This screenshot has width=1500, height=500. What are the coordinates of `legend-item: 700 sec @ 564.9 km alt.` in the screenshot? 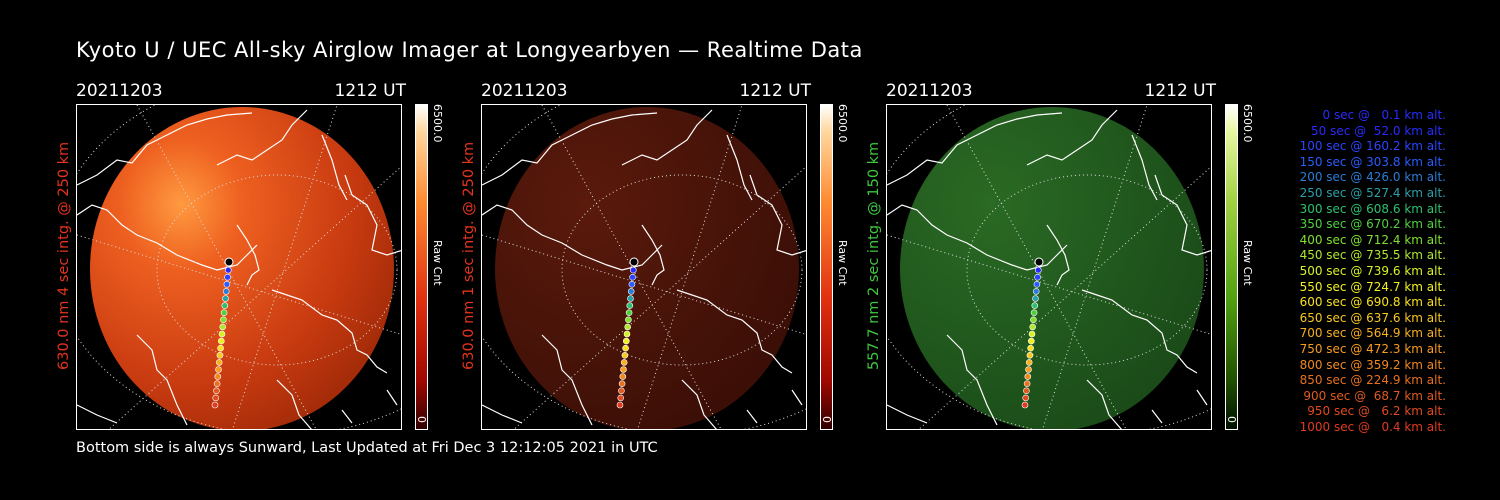 It's located at (1372, 333).